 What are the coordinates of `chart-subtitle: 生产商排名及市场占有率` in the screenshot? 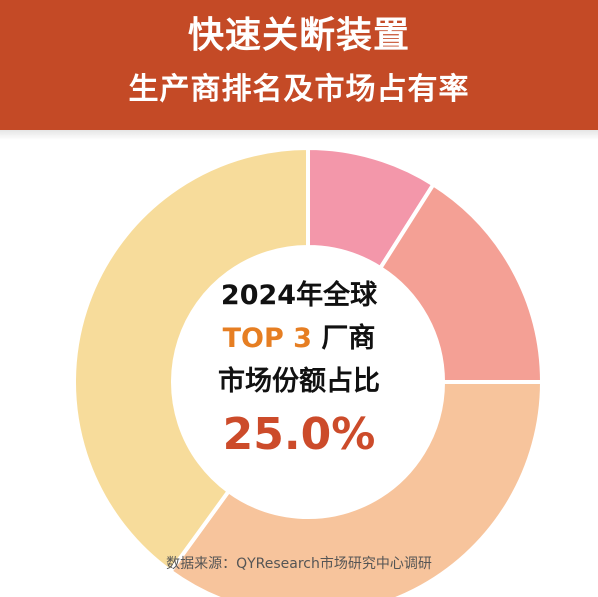 It's located at (299, 89).